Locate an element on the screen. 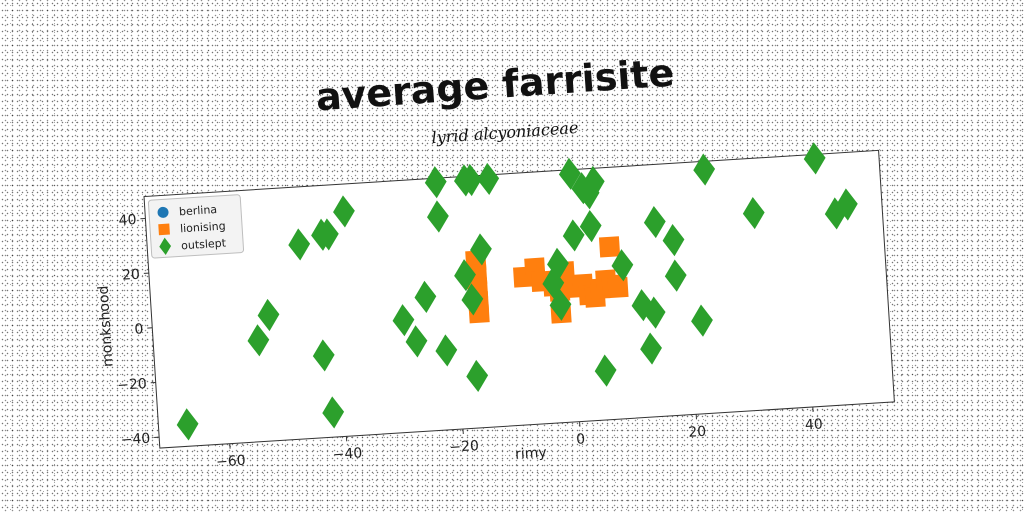  x-tick-label-1: −40 is located at coordinates (347, 454).